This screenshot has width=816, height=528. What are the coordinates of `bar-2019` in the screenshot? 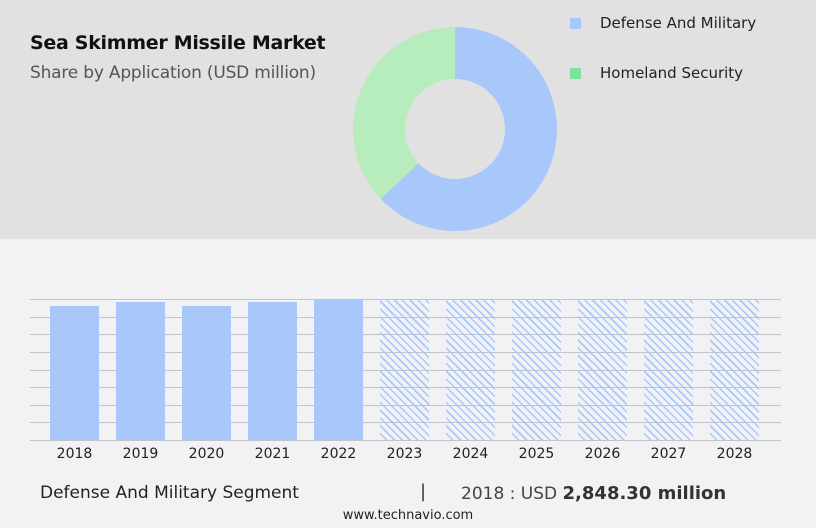 It's located at (140, 371).